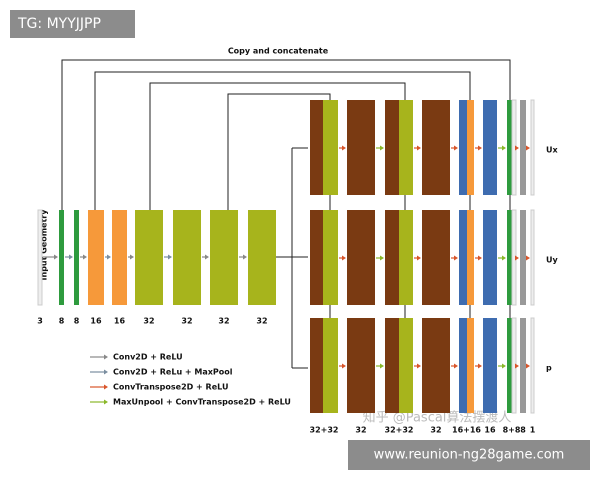 Image resolution: width=600 pixels, height=480 pixels. I want to click on badge: TG: MYYJJPP, so click(59, 24).